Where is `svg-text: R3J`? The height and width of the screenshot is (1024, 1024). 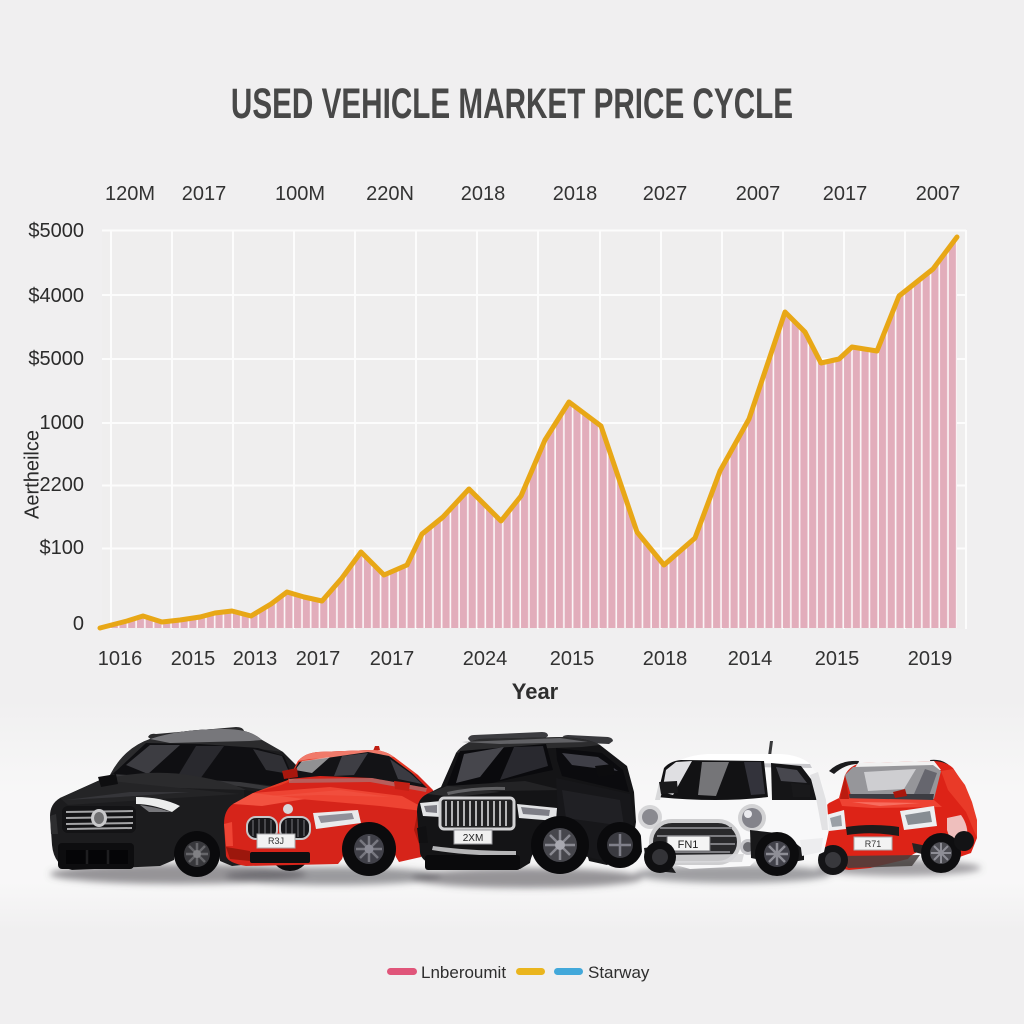 svg-text: R3J is located at coordinates (276, 841).